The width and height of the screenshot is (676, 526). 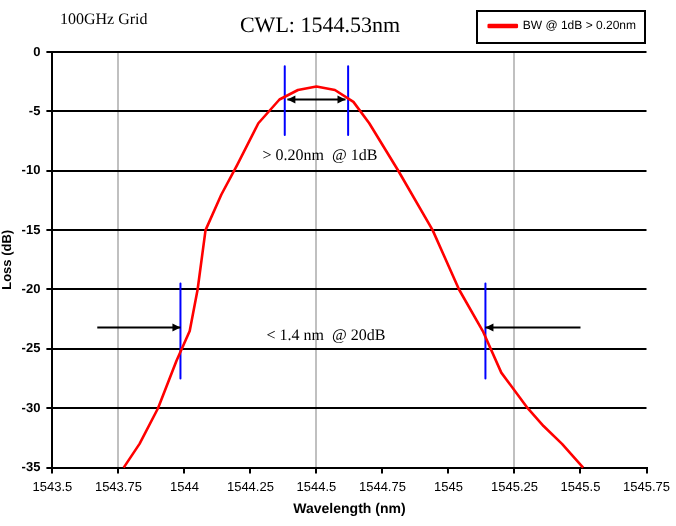 What do you see at coordinates (104, 19) in the screenshot?
I see `text: 100GHz Grid` at bounding box center [104, 19].